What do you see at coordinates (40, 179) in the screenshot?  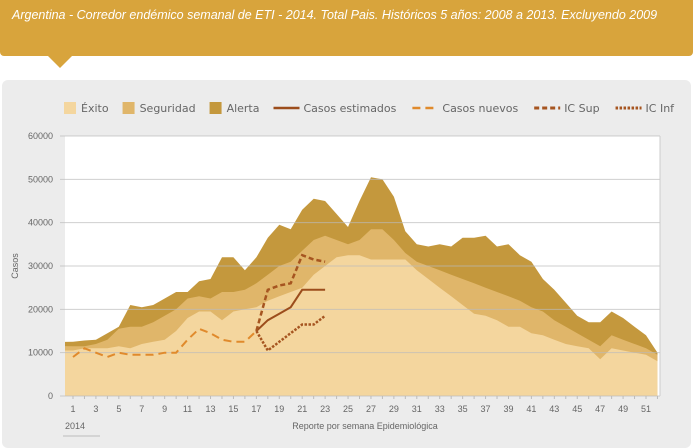 I see `y-tick-label: 50000` at bounding box center [40, 179].